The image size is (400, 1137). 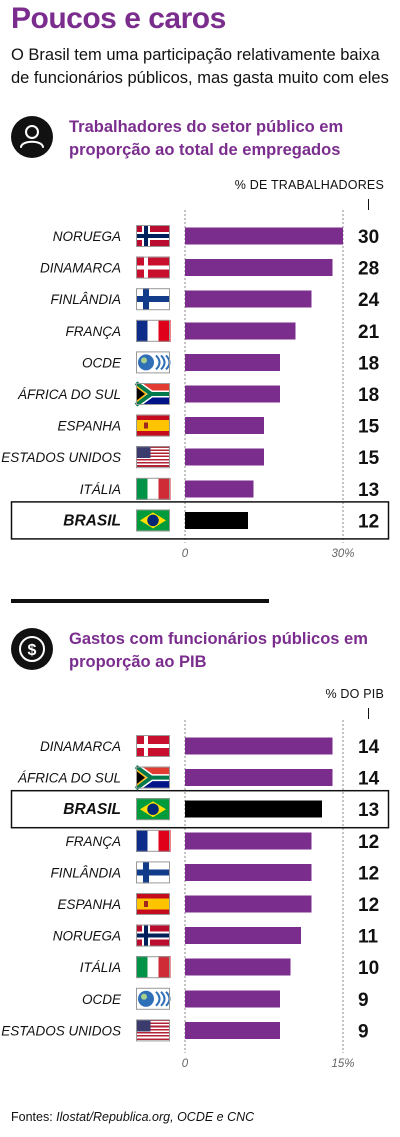 I want to click on bar-row: FINLÂNDIA 24, so click(x=215, y=299).